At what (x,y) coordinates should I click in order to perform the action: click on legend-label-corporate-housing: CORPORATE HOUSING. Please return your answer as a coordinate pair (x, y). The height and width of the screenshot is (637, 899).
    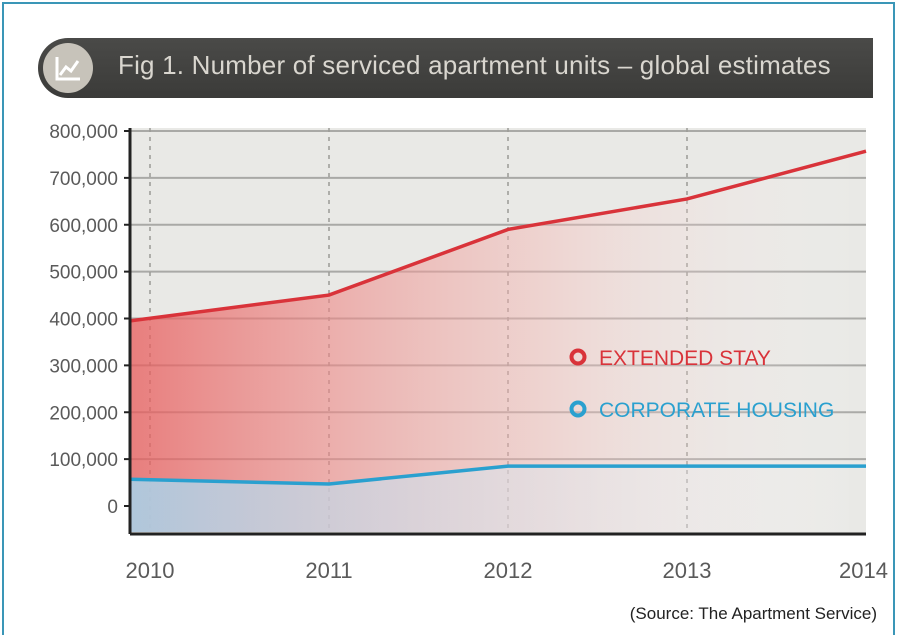
    Looking at the image, I should click on (716, 410).